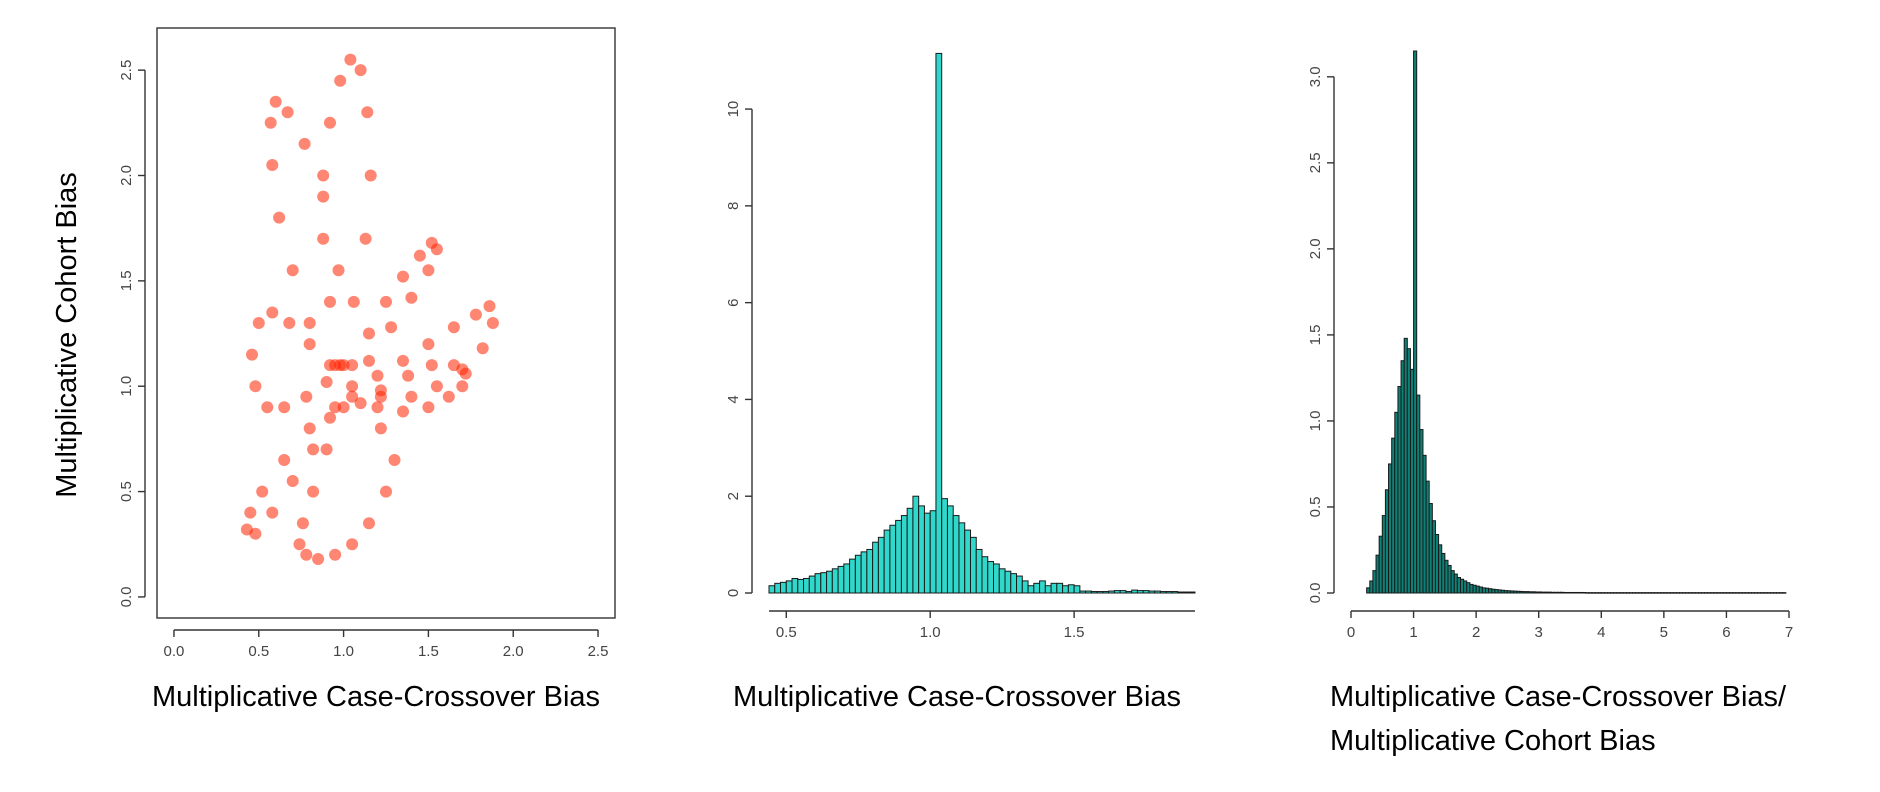 The image size is (1880, 792). I want to click on histogram-y-tick-label: 0.5, so click(1315, 507).